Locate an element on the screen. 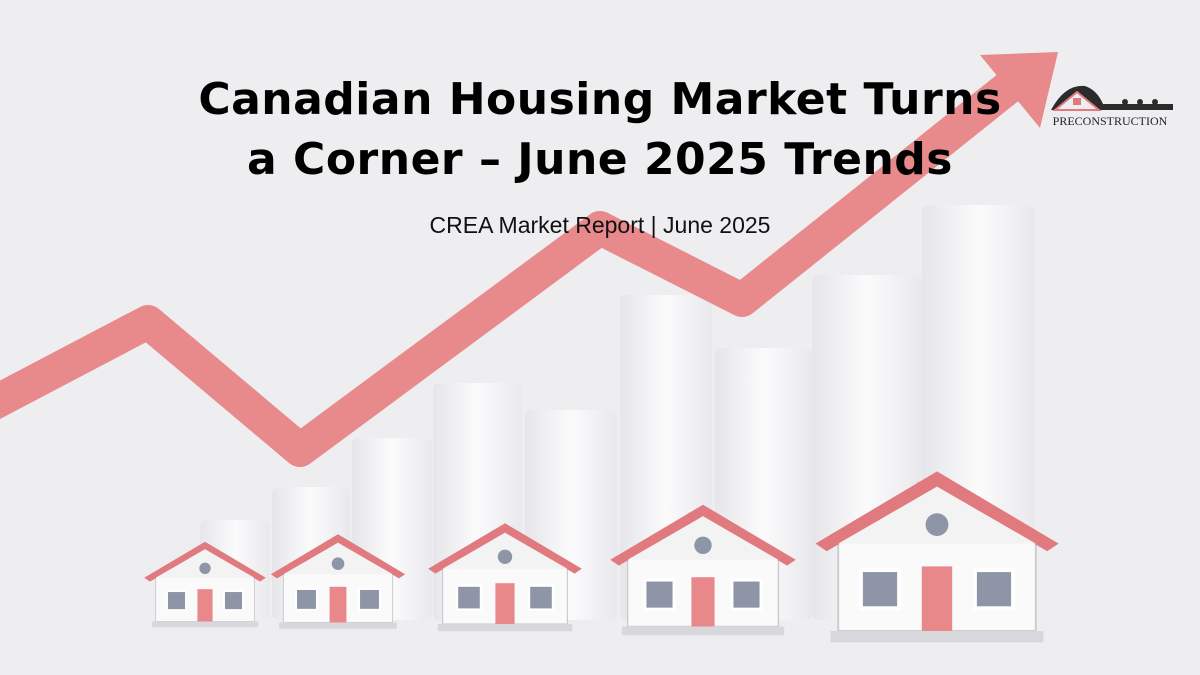 This screenshot has width=1200, height=675. title-line-2: a Corner – June 2025 Trends is located at coordinates (600, 159).